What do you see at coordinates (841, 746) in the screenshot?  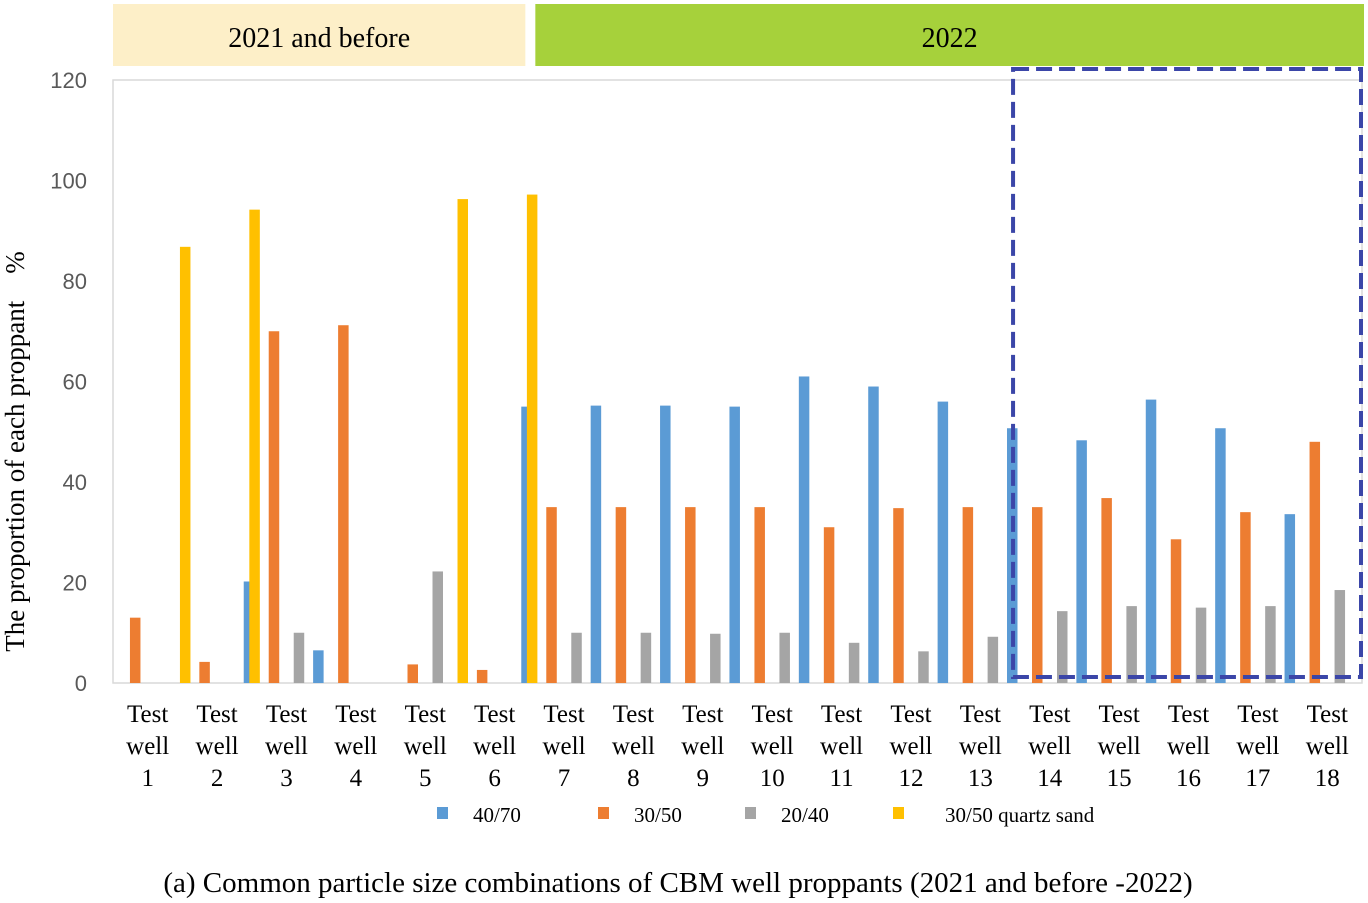 I see `x-tick-label: Test well 11` at bounding box center [841, 746].